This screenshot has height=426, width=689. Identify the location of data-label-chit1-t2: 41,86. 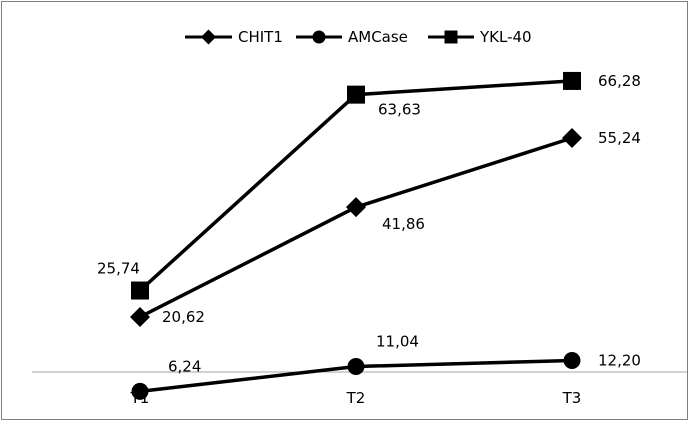
(403, 224).